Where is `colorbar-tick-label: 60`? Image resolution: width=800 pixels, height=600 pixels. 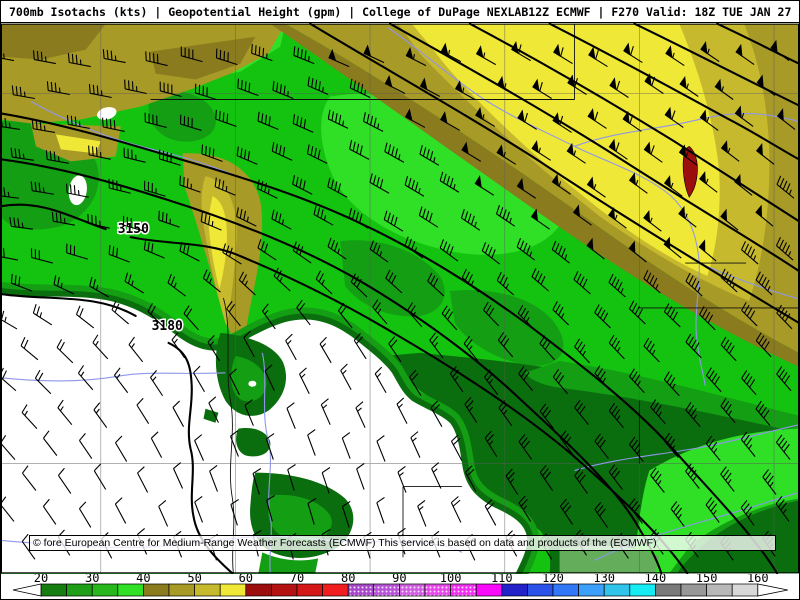
colorbar-tick-label: 60 is located at coordinates (246, 579).